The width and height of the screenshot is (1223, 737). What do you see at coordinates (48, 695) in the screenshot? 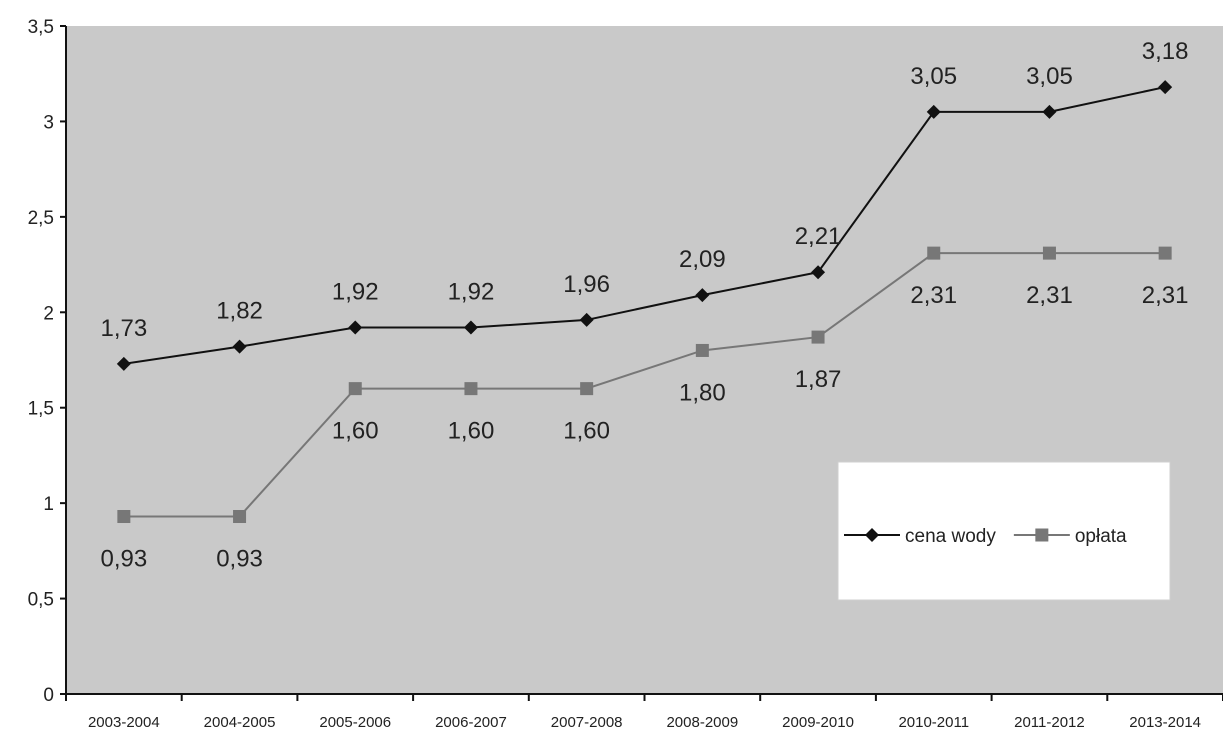
I see `y-tick-label: 0` at bounding box center [48, 695].